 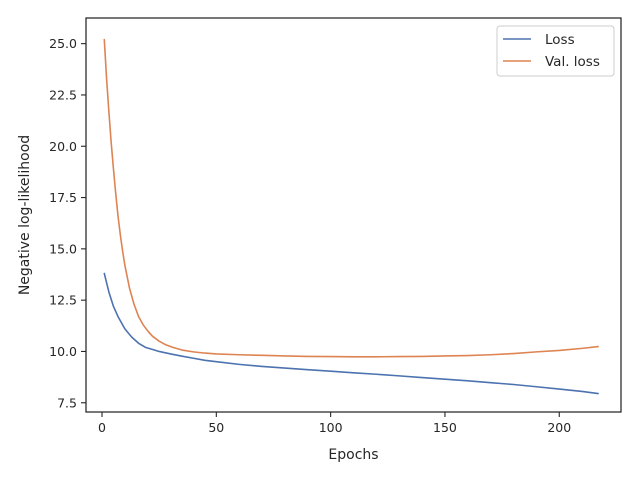 What do you see at coordinates (63, 43) in the screenshot?
I see `y-tick-label: 25.0` at bounding box center [63, 43].